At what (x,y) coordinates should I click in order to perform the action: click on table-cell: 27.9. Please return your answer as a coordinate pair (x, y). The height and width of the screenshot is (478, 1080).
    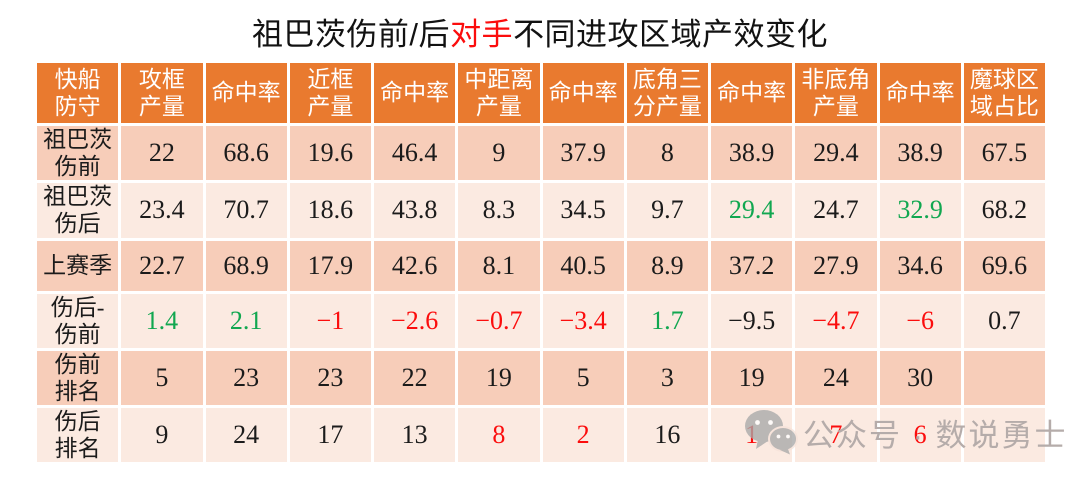
    Looking at the image, I should click on (836, 265).